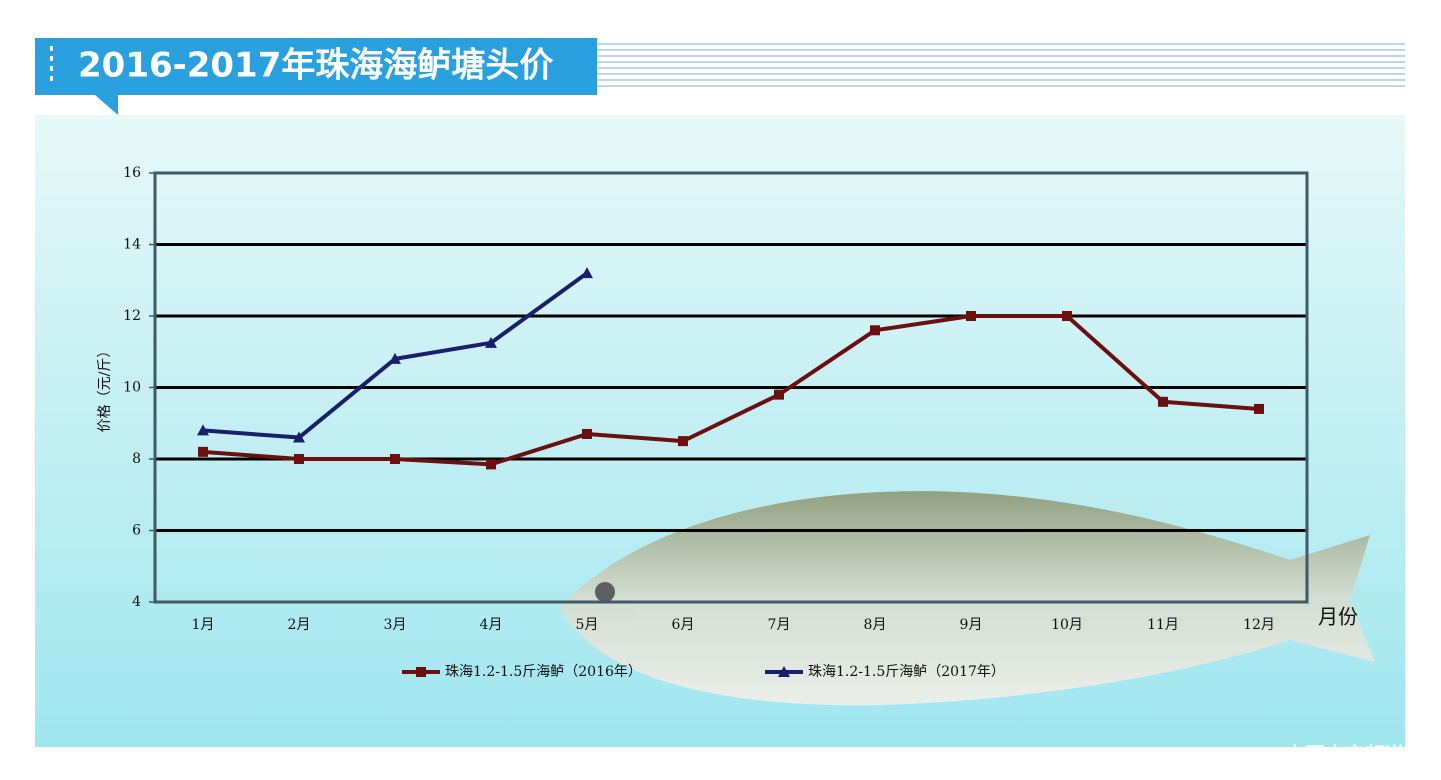 This screenshot has height=780, width=1441. Describe the element at coordinates (1338, 617) in the screenshot. I see `x-axis-label: 月份` at that location.